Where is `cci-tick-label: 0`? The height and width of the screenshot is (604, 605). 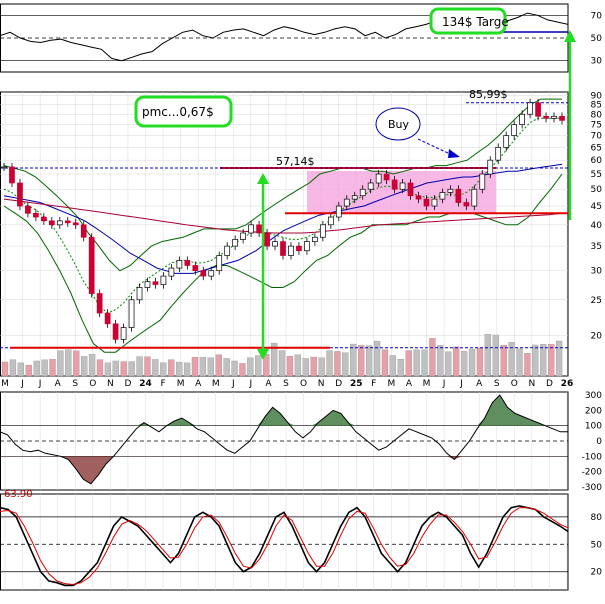 cci-tick-label: 0 is located at coordinates (599, 442).